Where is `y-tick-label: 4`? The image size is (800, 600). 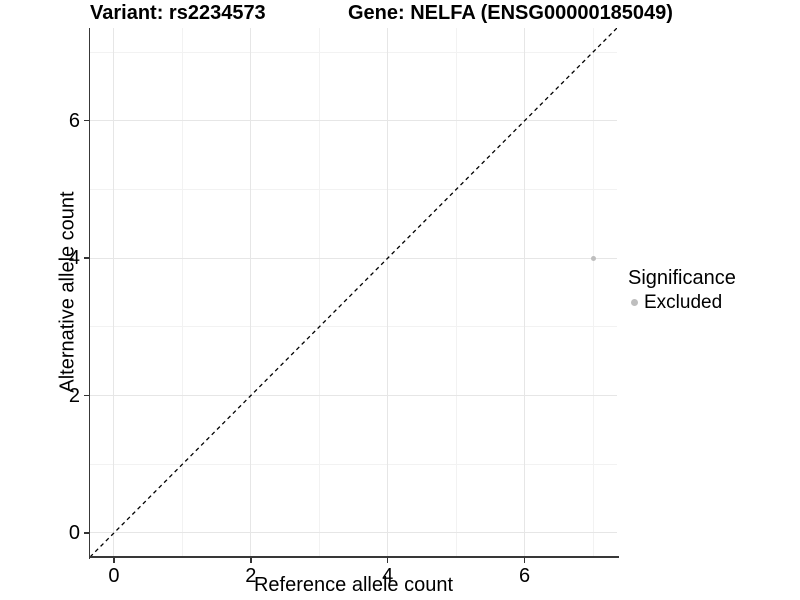
y-tick-label: 4 is located at coordinates (74, 258).